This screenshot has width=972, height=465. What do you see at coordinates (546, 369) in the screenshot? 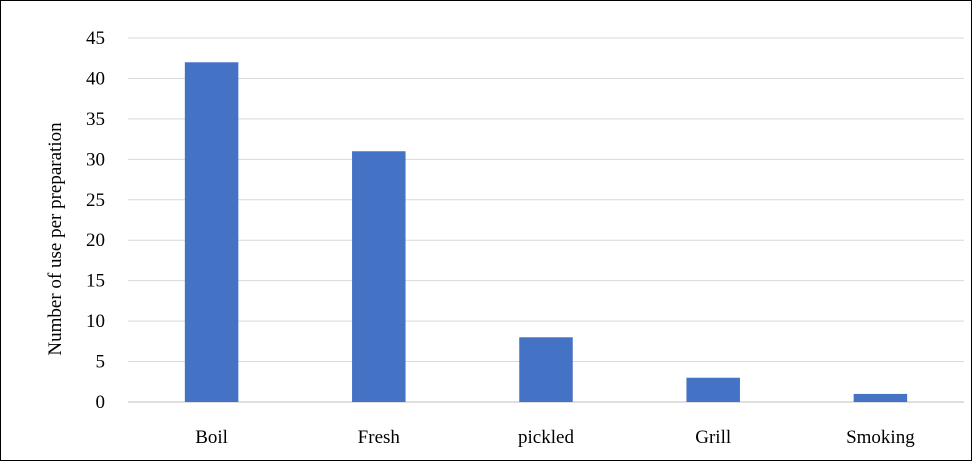
I see `bar-pickled` at bounding box center [546, 369].